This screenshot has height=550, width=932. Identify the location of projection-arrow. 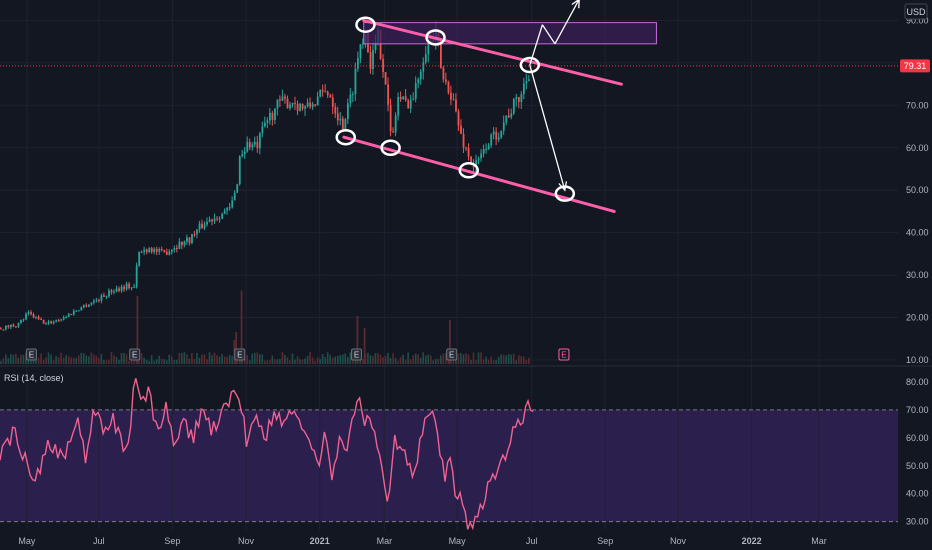
(536, 45).